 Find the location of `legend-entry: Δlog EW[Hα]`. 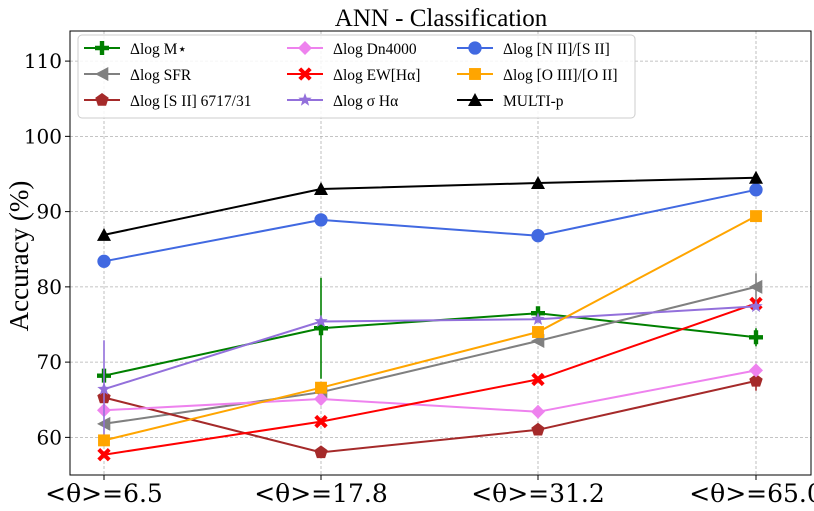

legend-entry: Δlog EW[Hα] is located at coordinates (353, 75).